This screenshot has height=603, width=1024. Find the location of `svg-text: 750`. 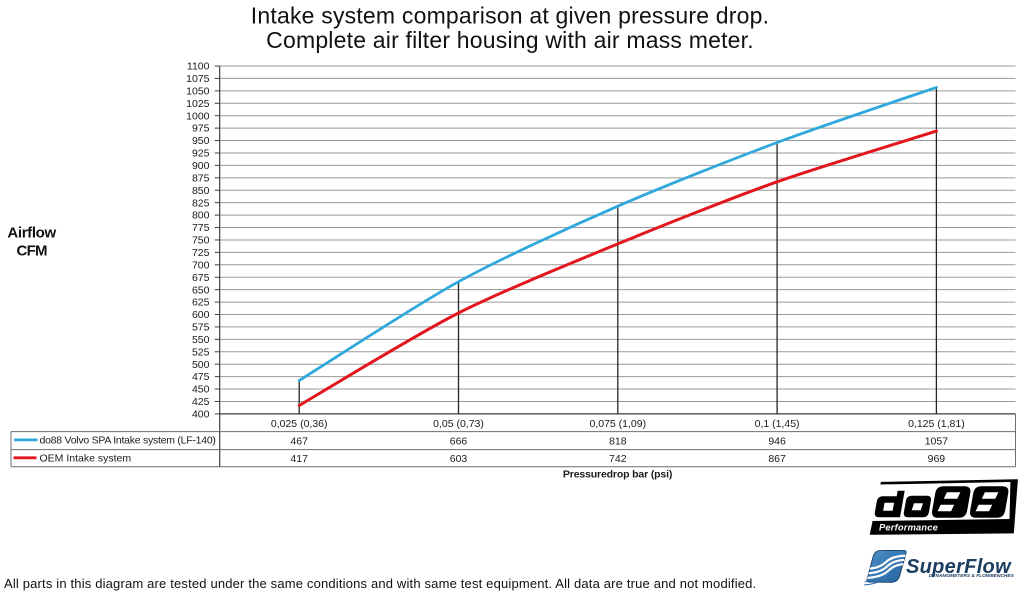

svg-text: 750 is located at coordinates (201, 241).